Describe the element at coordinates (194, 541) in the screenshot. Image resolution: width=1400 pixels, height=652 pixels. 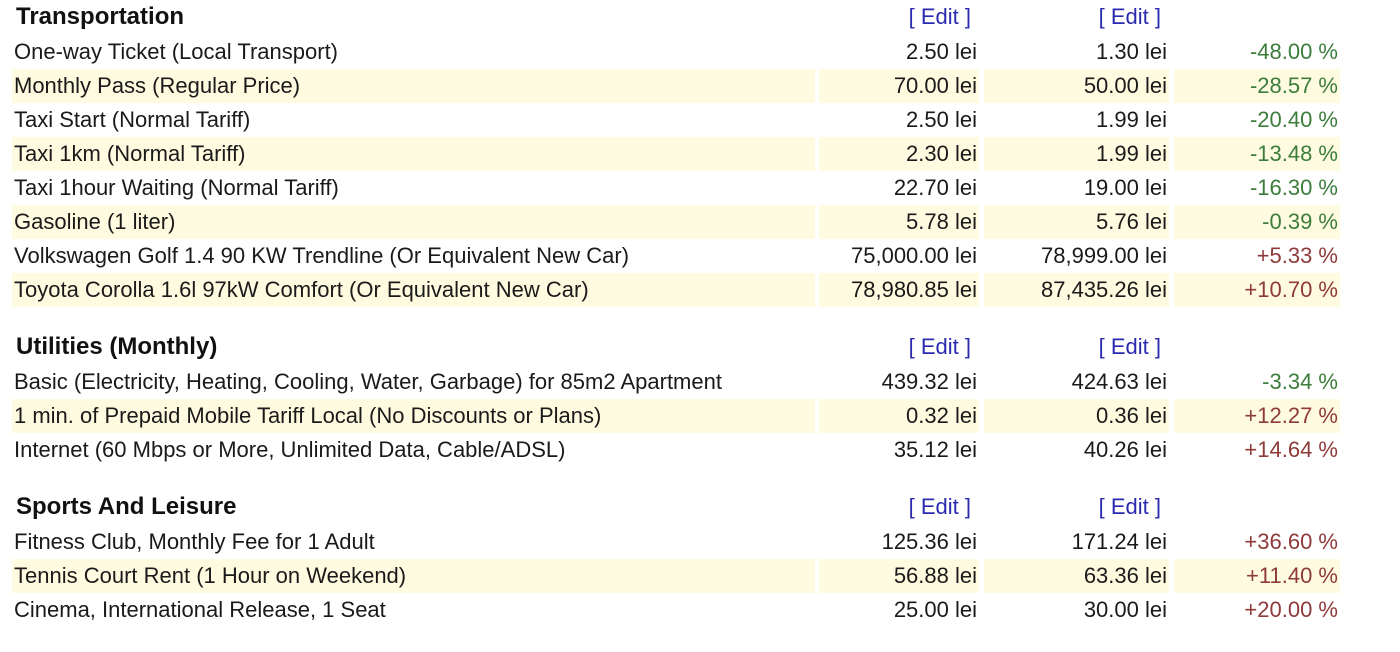
I see `item-label: Fitness Club, Monthly Fee for 1 Adult` at that location.